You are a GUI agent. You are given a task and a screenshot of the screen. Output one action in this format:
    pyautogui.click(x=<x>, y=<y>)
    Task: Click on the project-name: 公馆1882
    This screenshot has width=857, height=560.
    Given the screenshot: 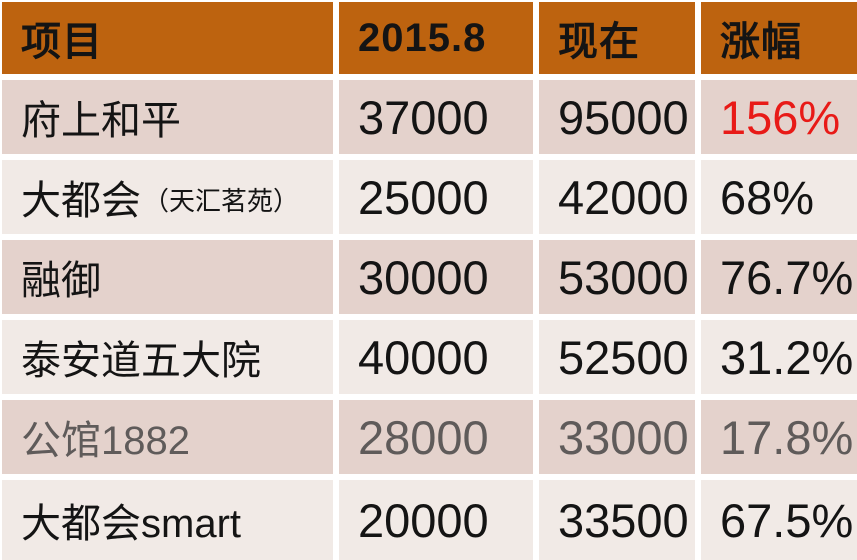 What is the action you would take?
    pyautogui.click(x=105, y=441)
    